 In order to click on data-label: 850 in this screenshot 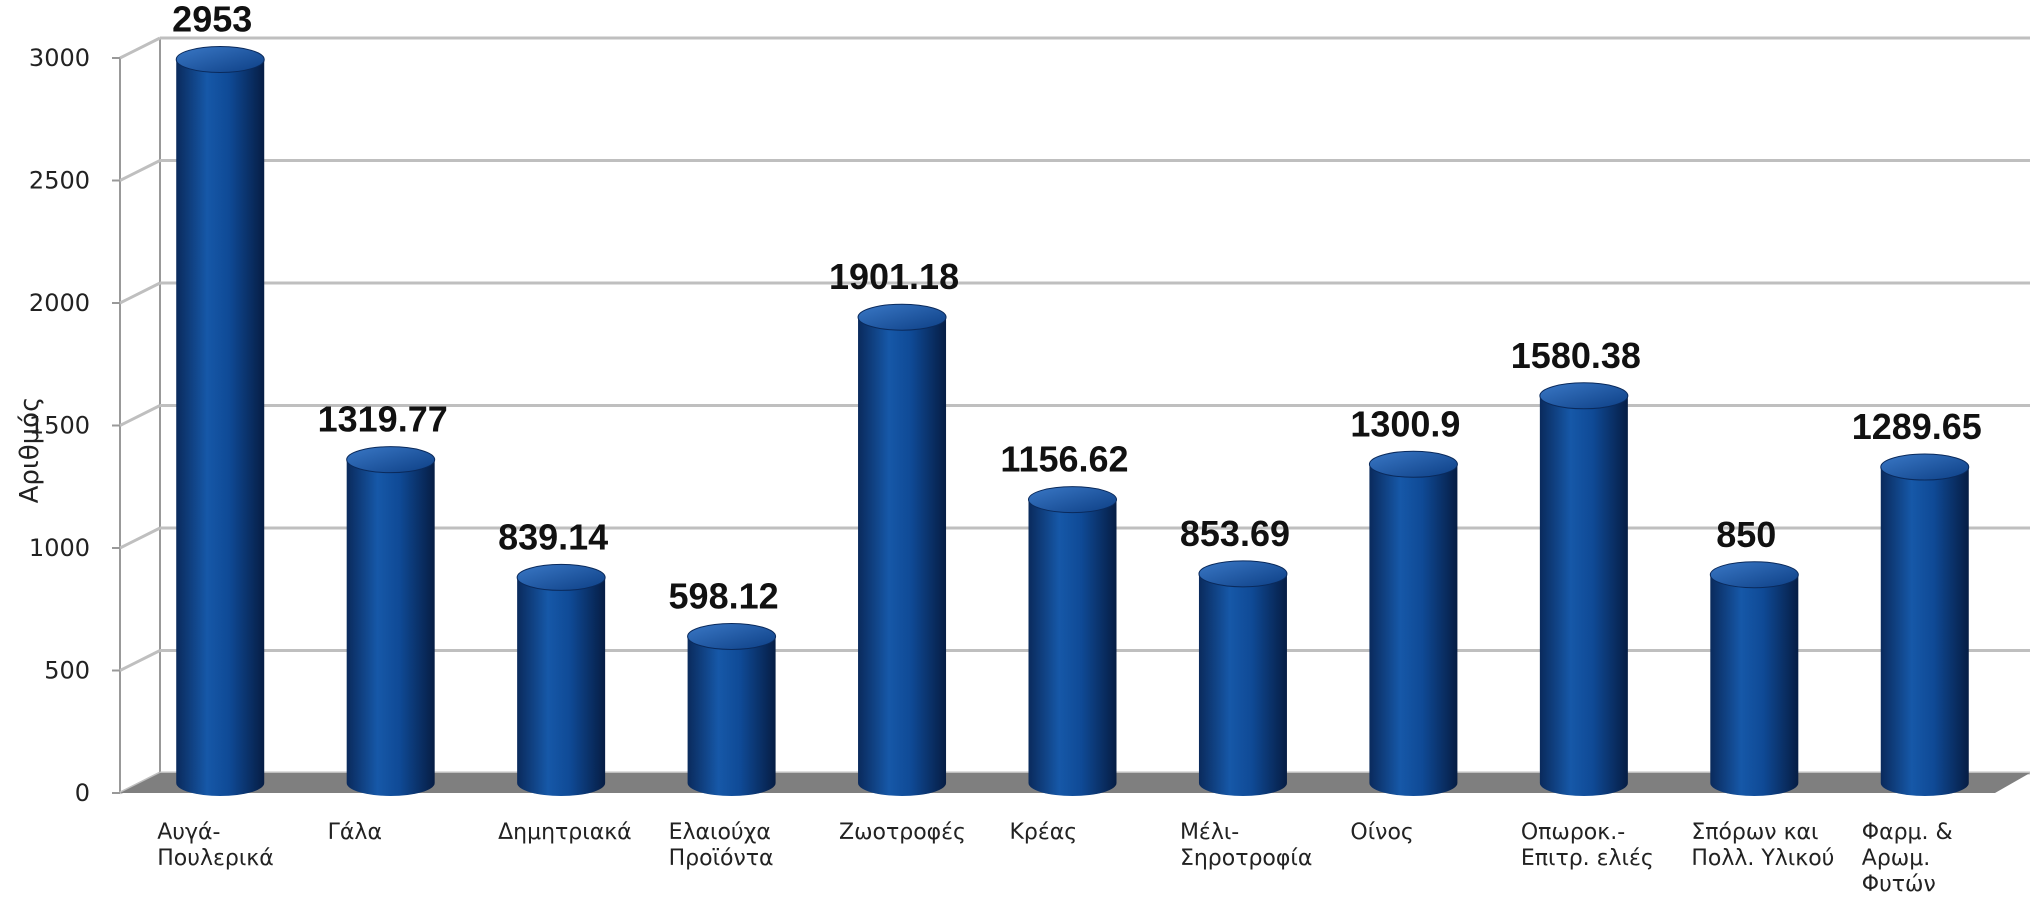, I will do `click(1746, 534)`.